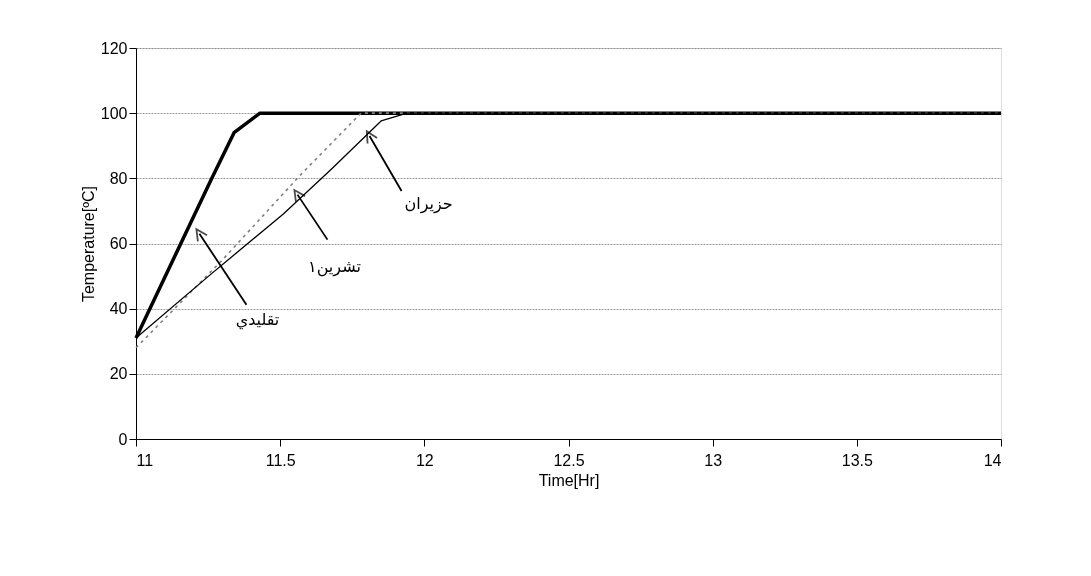  I want to click on y-tick-label: 20, so click(118, 374).